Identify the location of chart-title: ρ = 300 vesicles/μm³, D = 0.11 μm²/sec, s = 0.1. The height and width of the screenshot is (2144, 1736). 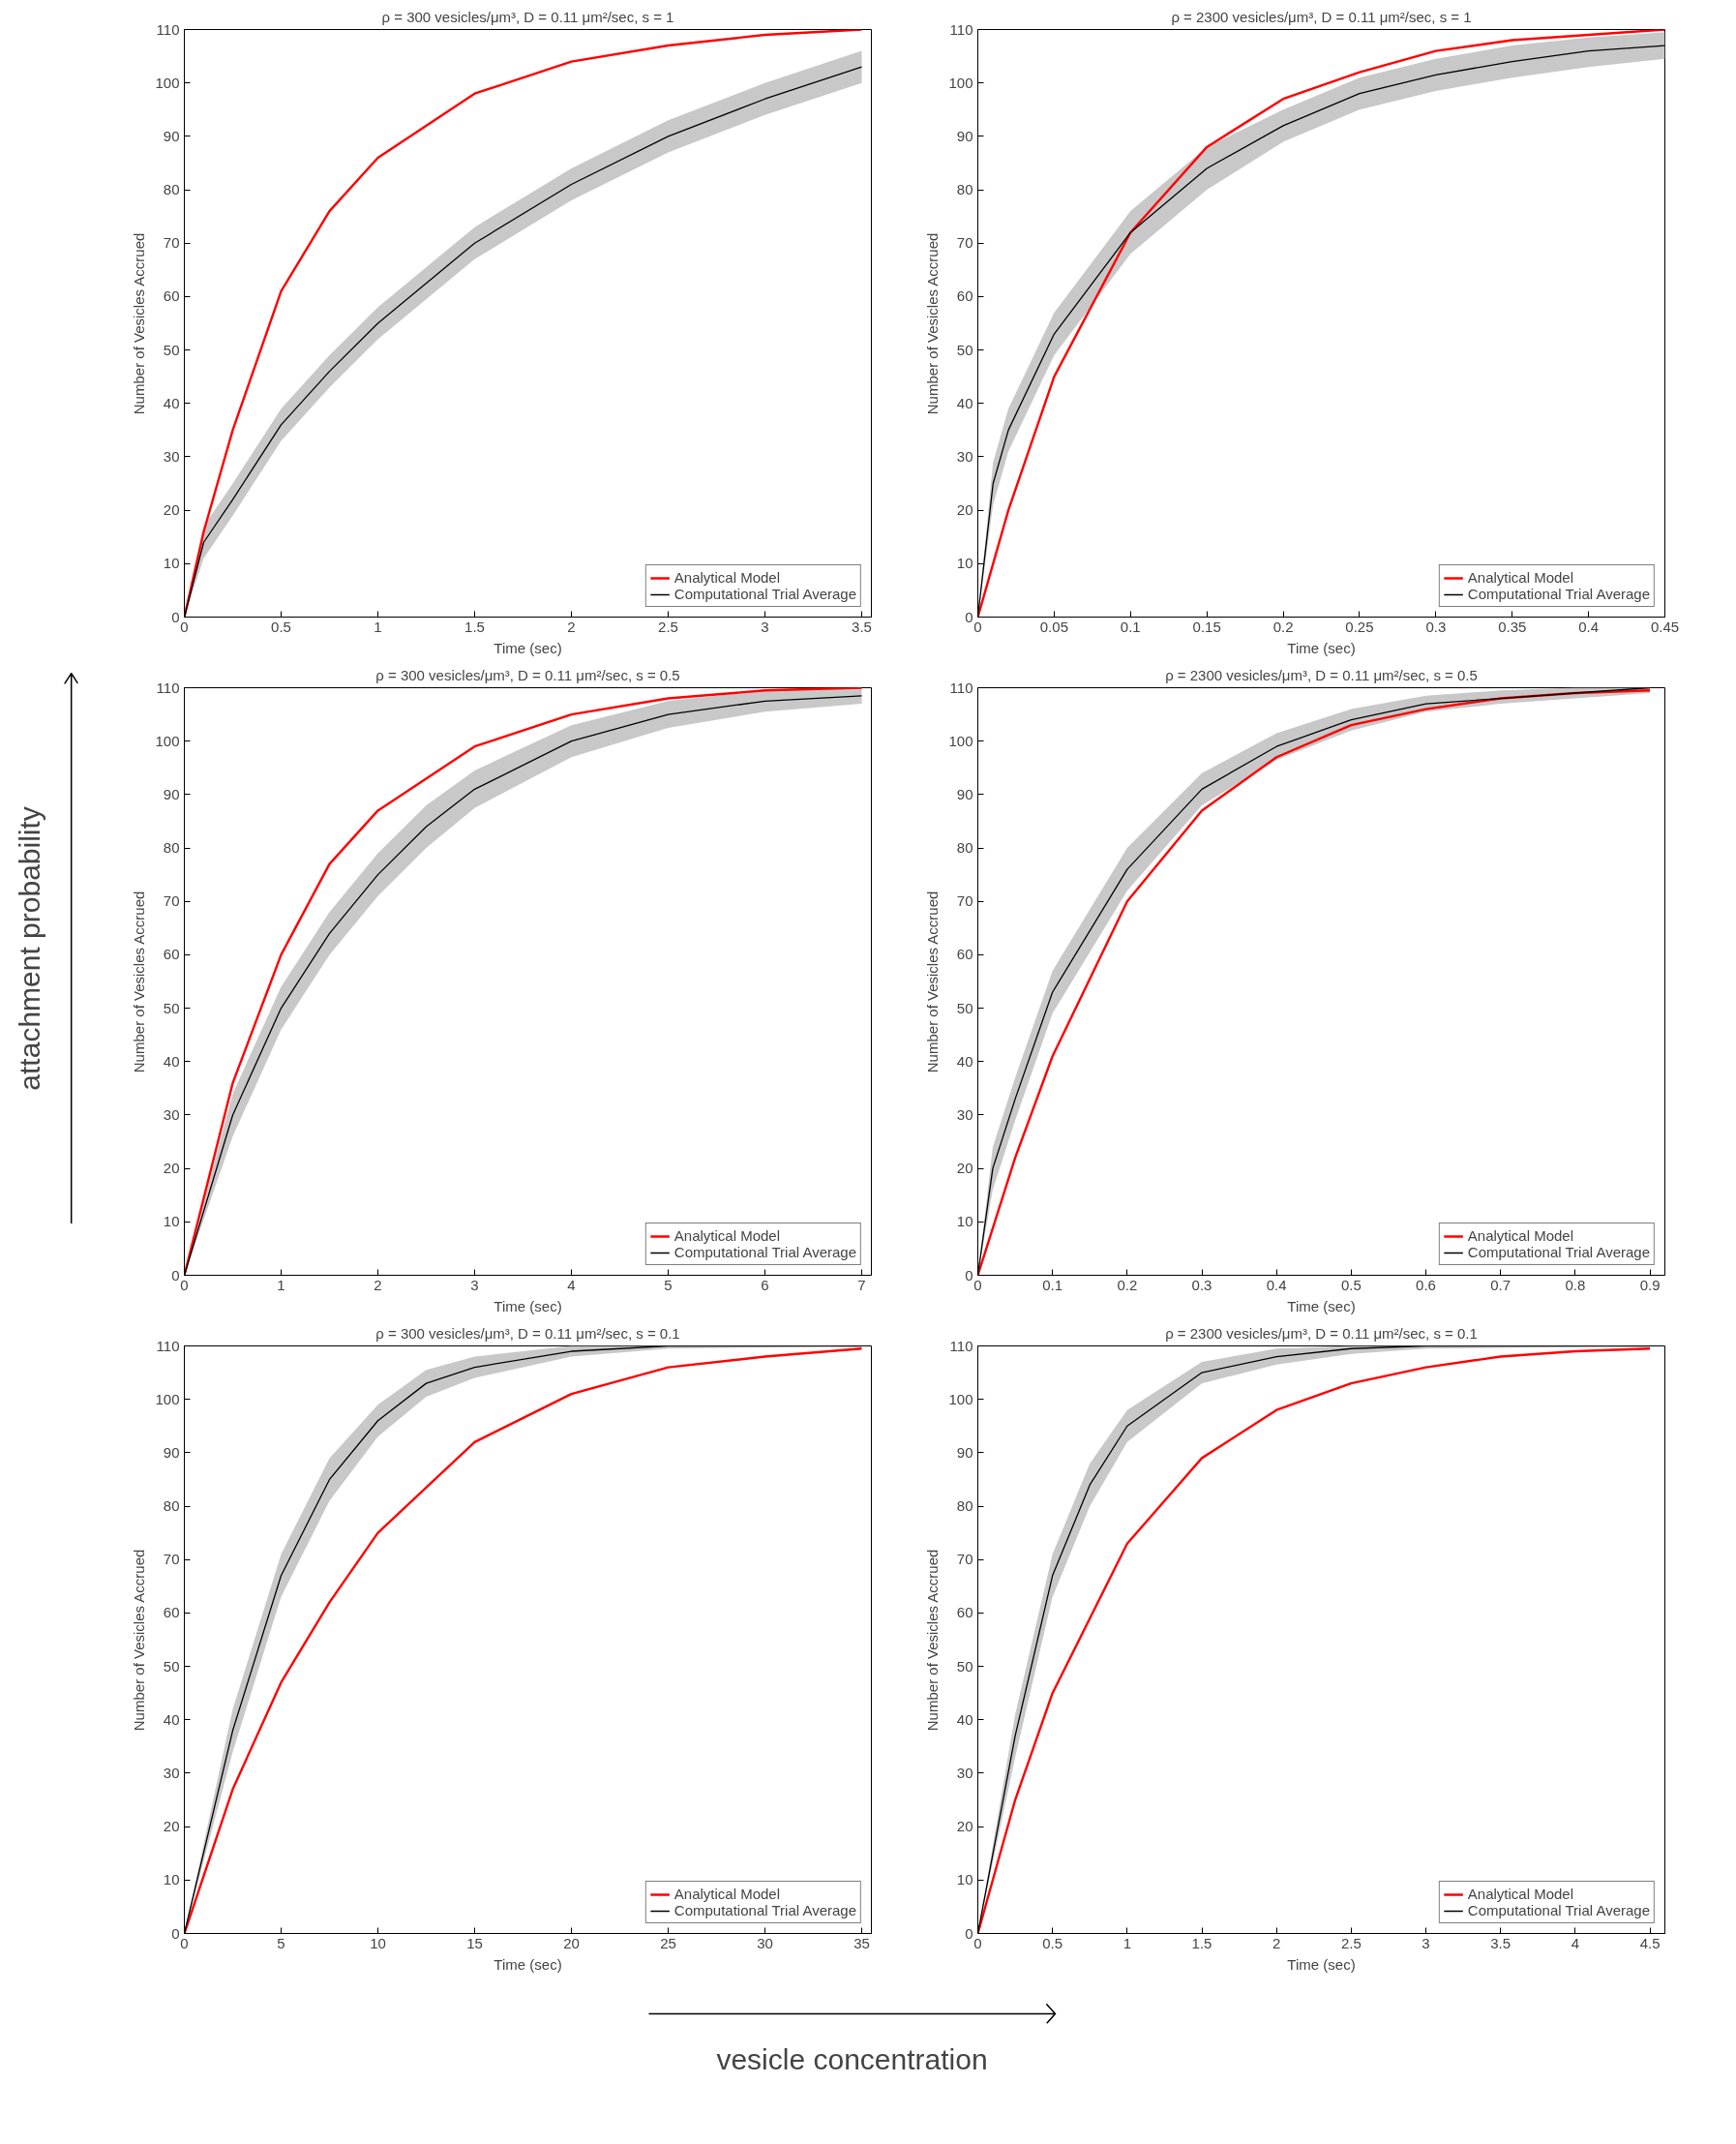
(527, 1333).